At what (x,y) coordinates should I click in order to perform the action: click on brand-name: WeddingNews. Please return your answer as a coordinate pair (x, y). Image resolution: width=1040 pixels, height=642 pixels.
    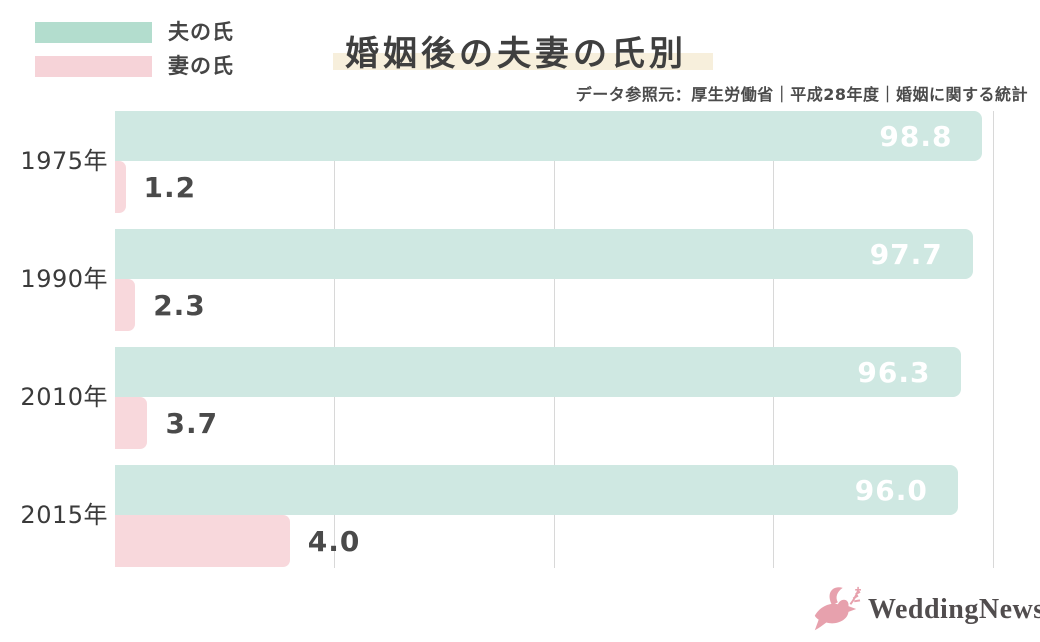
    Looking at the image, I should click on (954, 609).